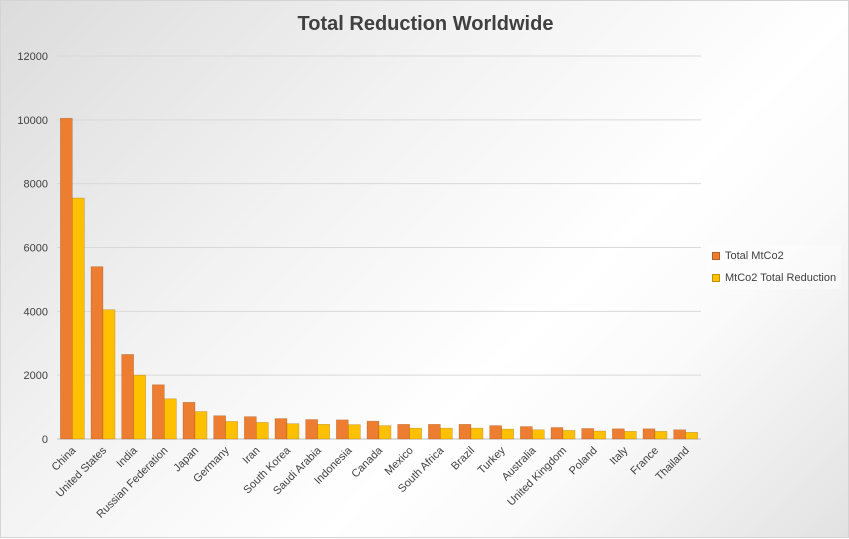 The height and width of the screenshot is (539, 849). I want to click on x-tick-label: India, so click(127, 457).